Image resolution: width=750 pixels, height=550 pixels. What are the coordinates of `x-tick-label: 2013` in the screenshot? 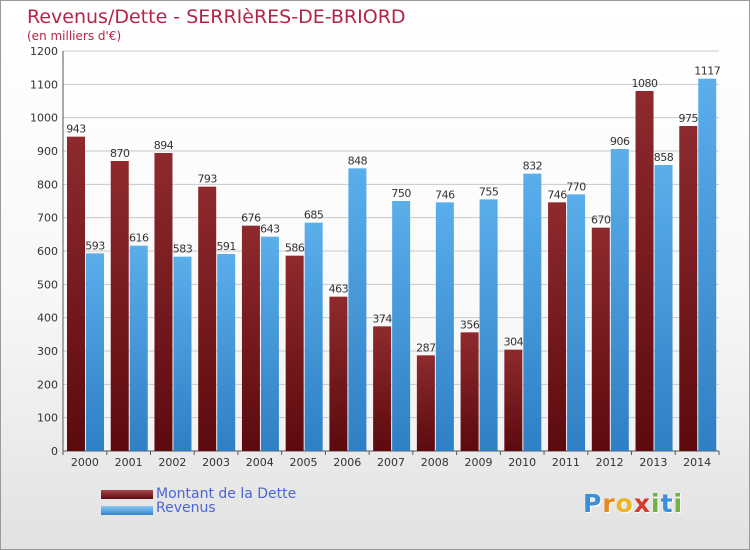 It's located at (653, 462).